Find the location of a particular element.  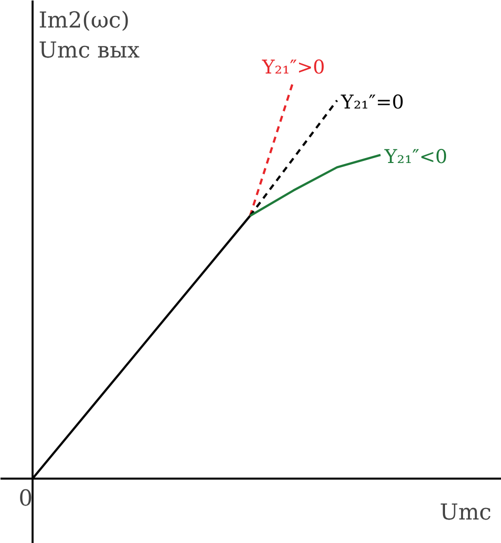

text: 0 is located at coordinates (25, 499).